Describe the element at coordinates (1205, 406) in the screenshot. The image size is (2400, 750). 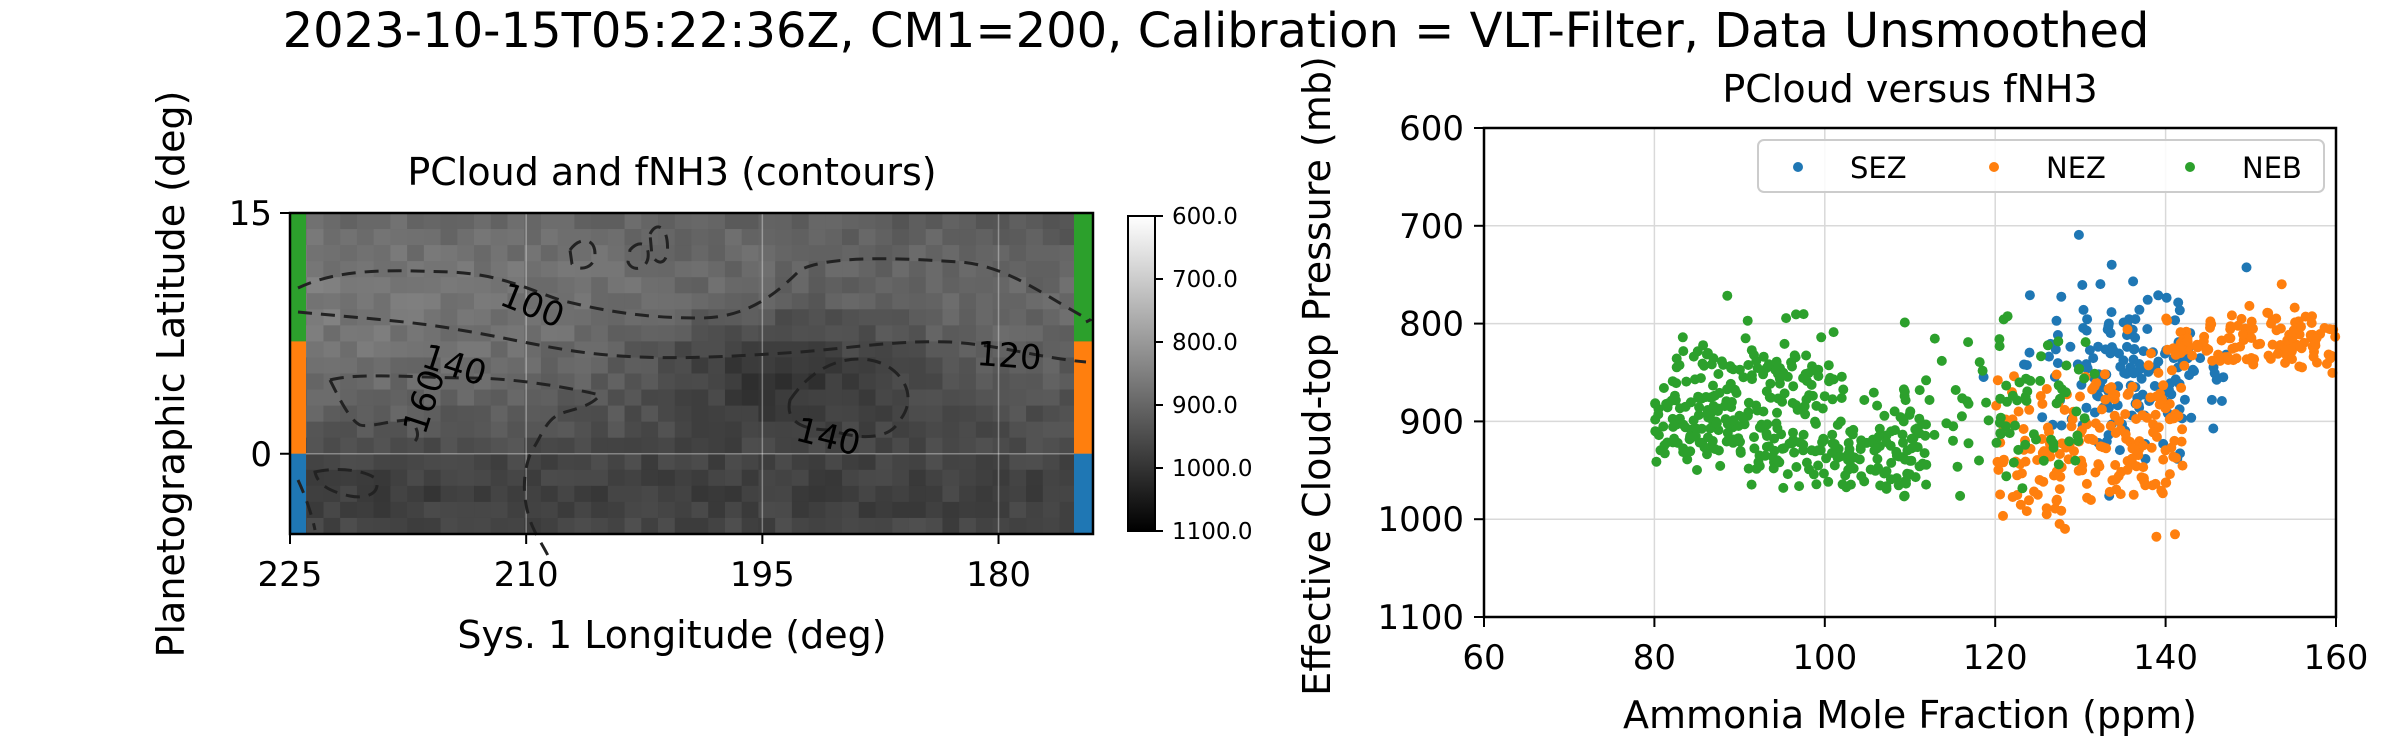
I see `colorbar-tick-label: 900.0` at that location.